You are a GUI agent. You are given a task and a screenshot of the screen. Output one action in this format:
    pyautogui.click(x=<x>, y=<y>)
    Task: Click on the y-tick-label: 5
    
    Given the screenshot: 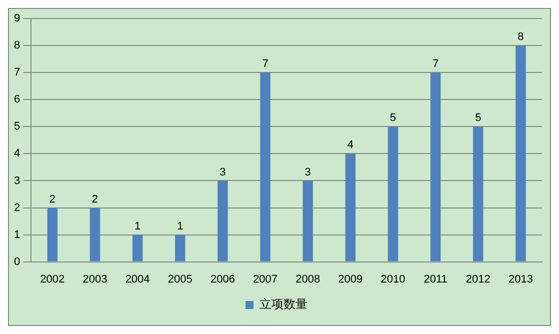 What is the action you would take?
    pyautogui.click(x=17, y=126)
    